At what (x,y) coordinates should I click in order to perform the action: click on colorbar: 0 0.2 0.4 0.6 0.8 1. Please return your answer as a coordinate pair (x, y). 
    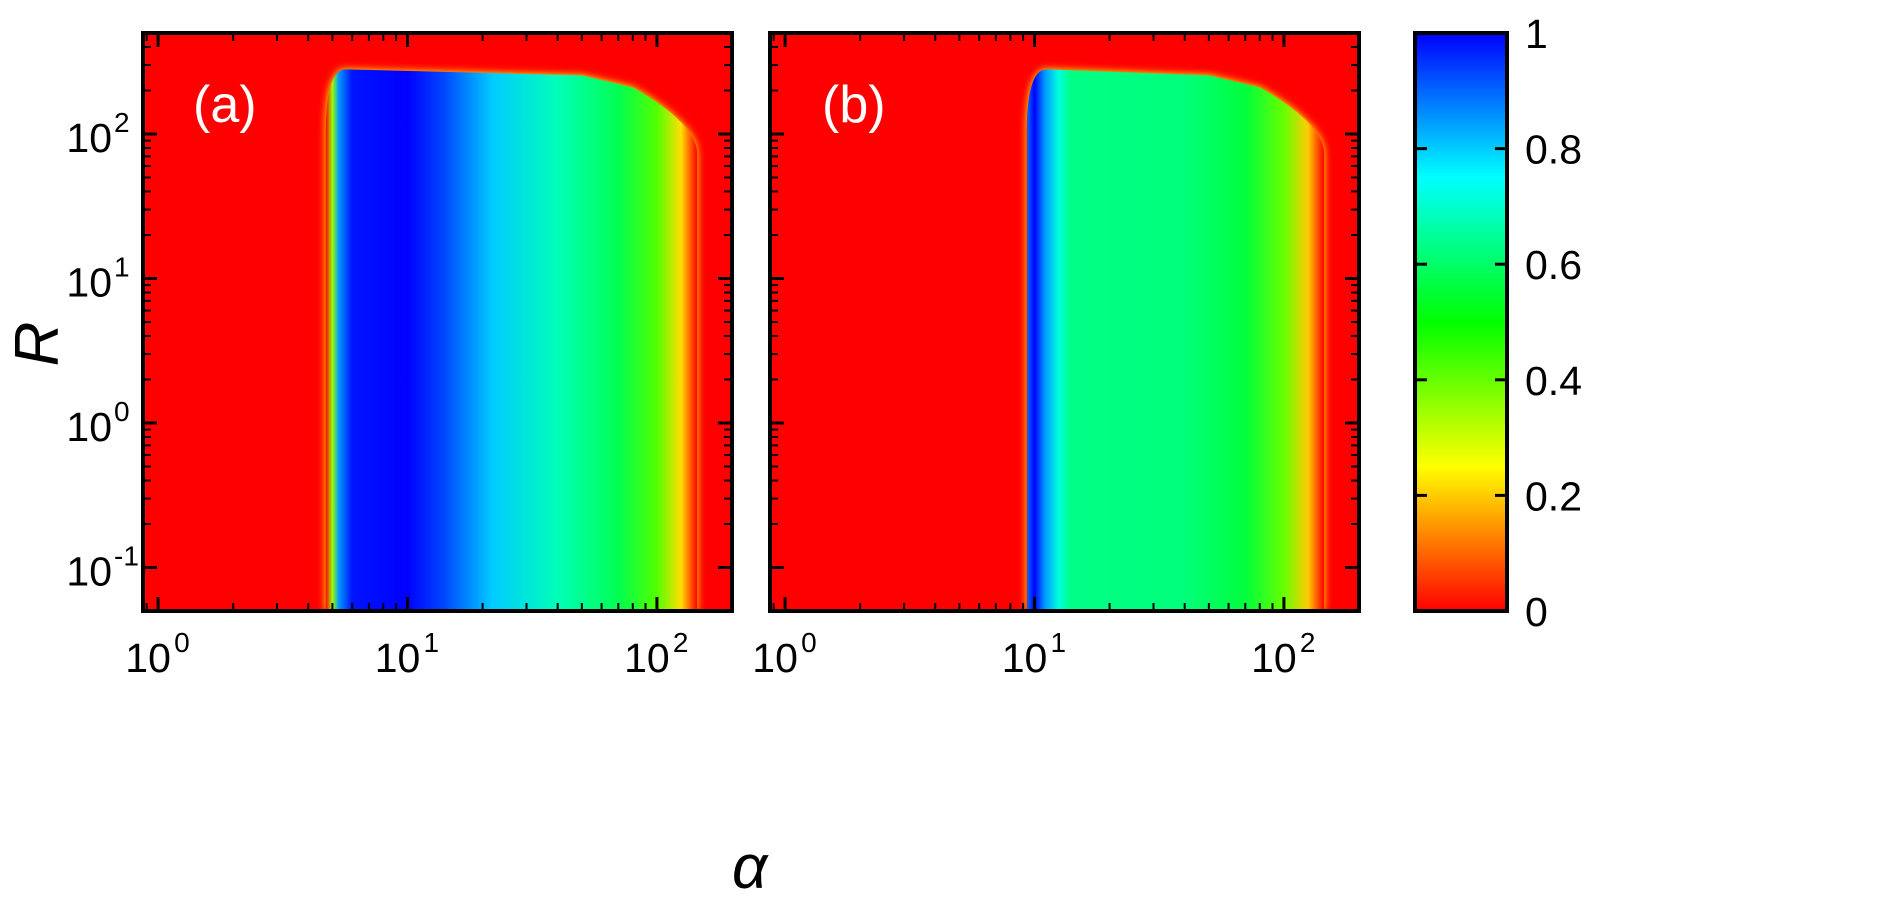
    Looking at the image, I should click on (1497, 323).